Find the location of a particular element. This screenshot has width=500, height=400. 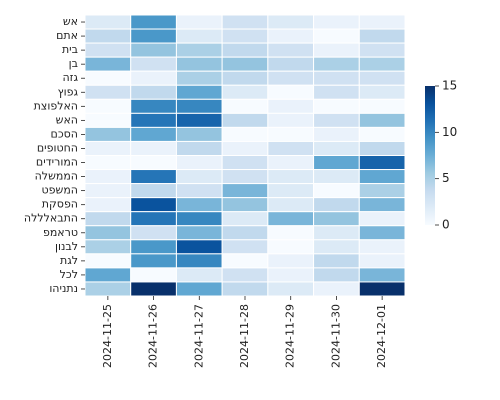

x-tick-label: 2024-12-01 is located at coordinates (381, 336).